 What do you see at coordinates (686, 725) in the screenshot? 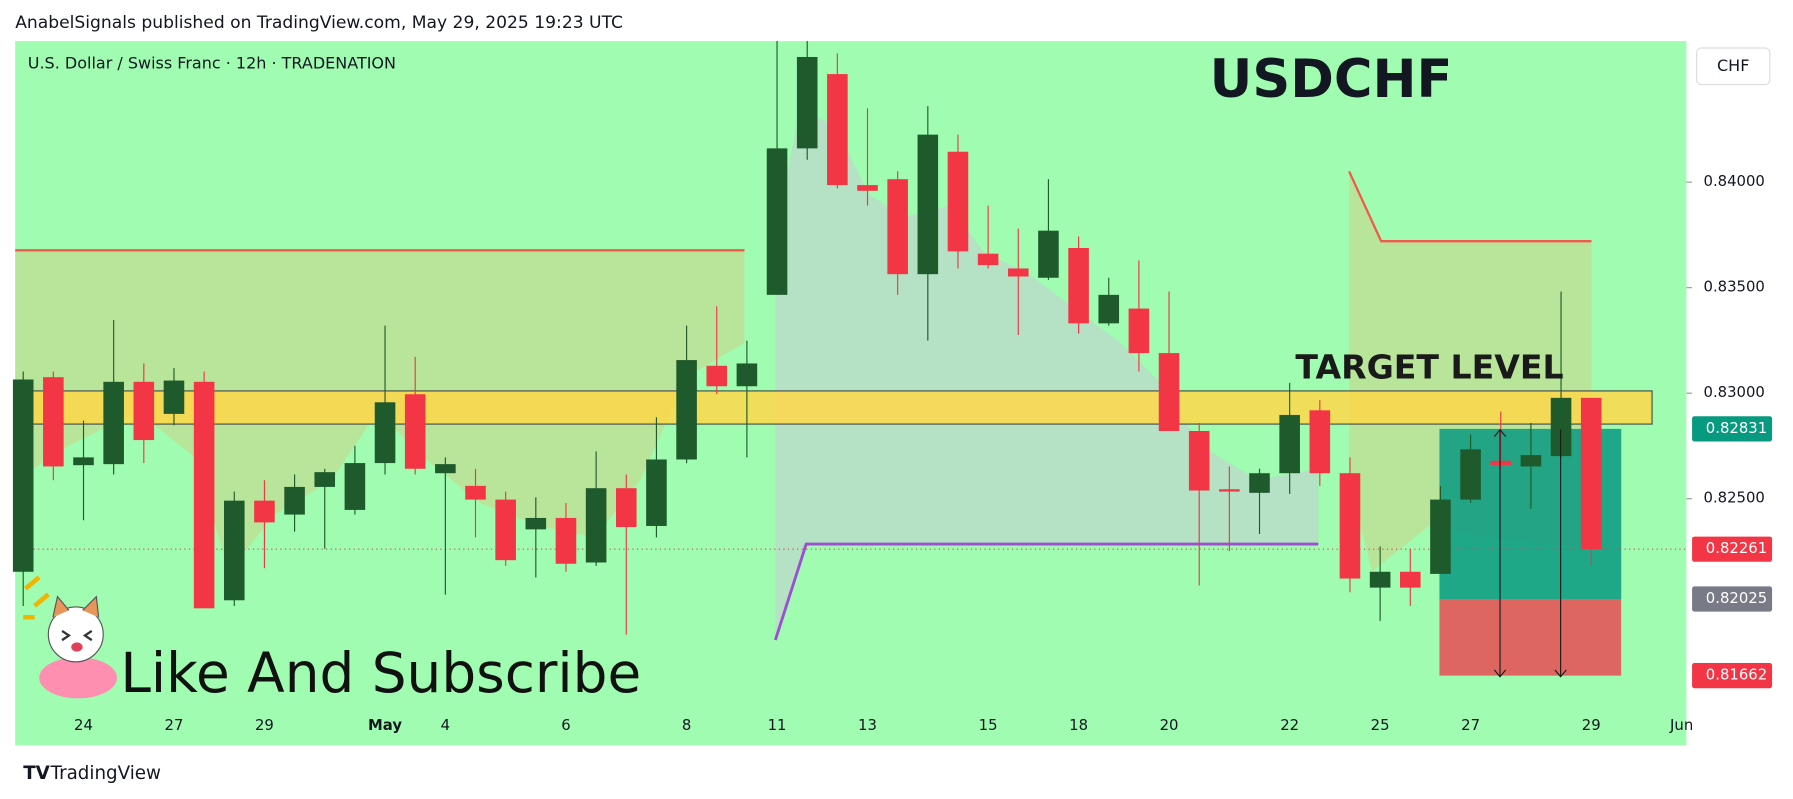
I see `x-tick-label: 8` at bounding box center [686, 725].